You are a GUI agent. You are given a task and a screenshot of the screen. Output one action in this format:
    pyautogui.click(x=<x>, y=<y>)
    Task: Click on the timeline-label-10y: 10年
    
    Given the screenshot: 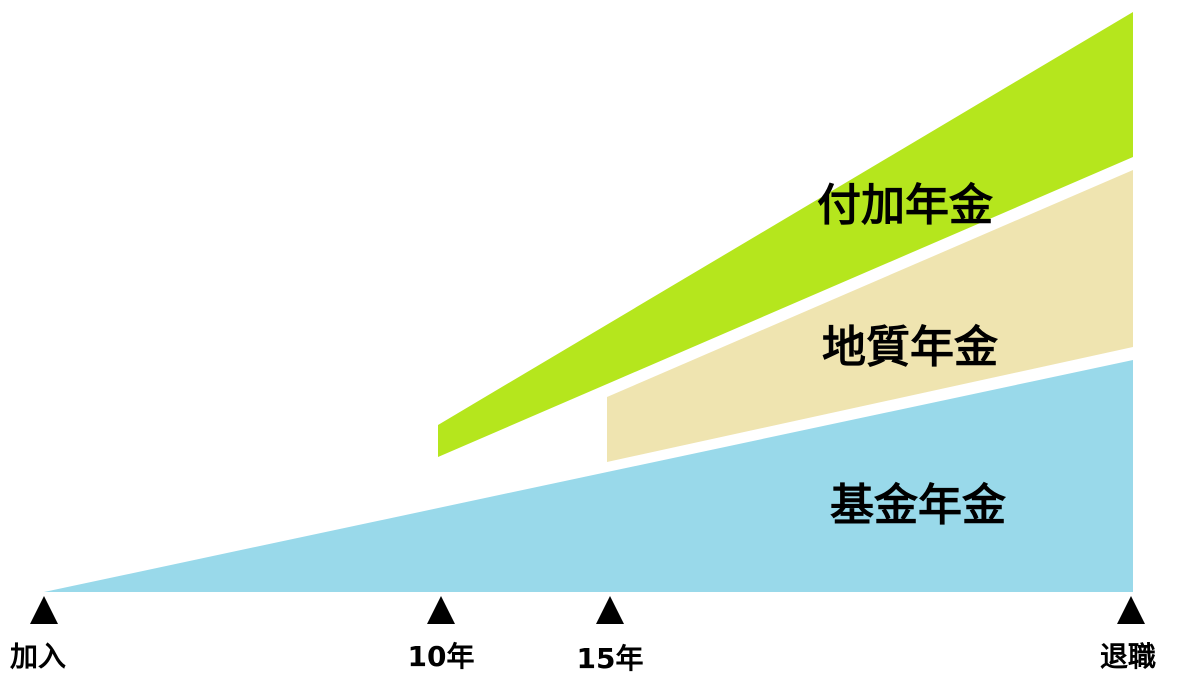 What is the action you would take?
    pyautogui.click(x=441, y=656)
    